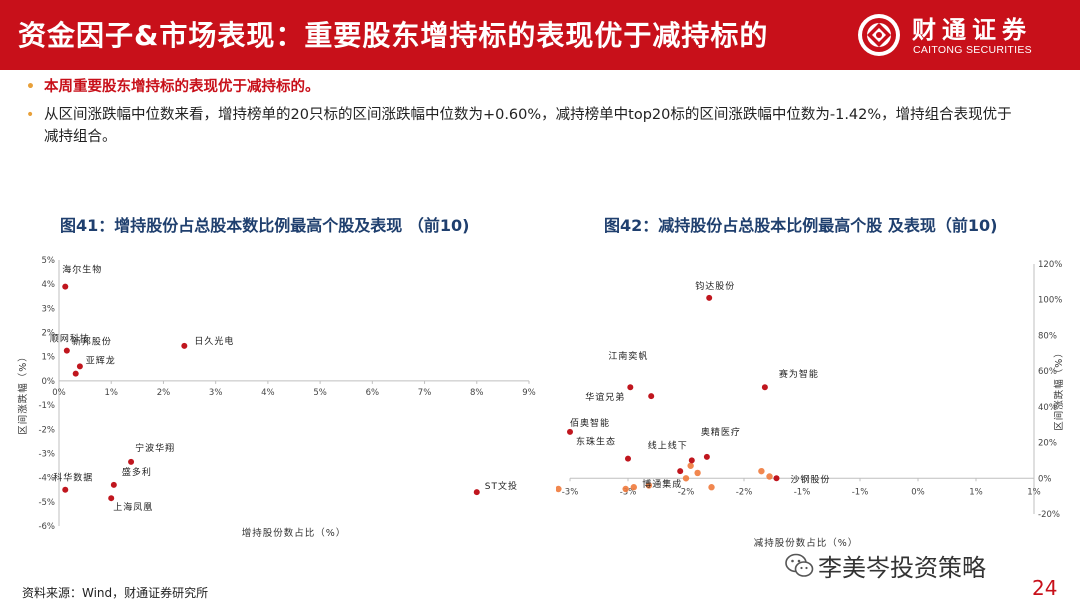 The image size is (1080, 608). Describe the element at coordinates (799, 374) in the screenshot. I see `data-label: 赛为智能` at that location.